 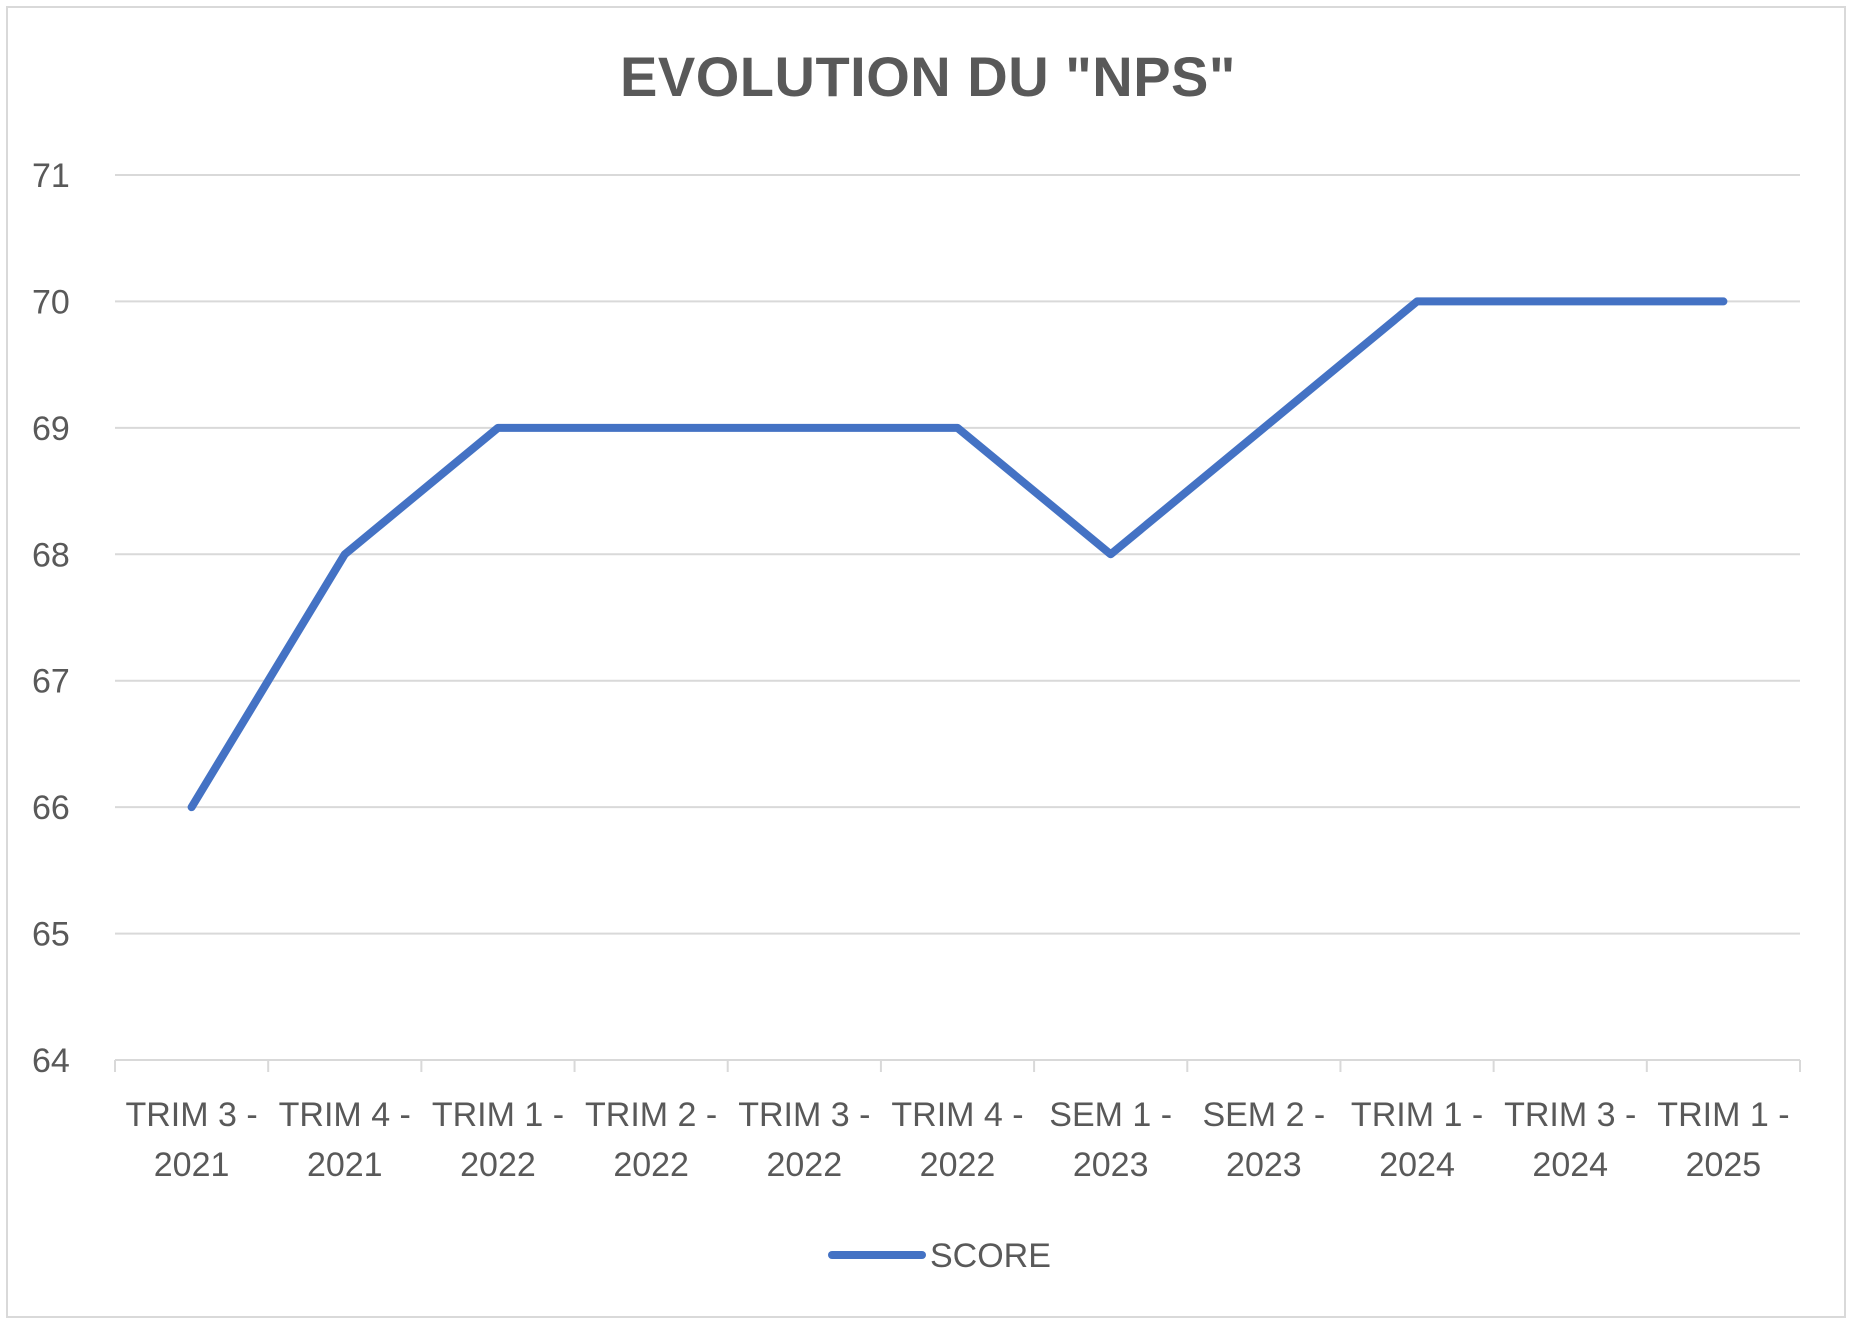 I want to click on y-tick-label-67: 67, so click(x=51, y=682).